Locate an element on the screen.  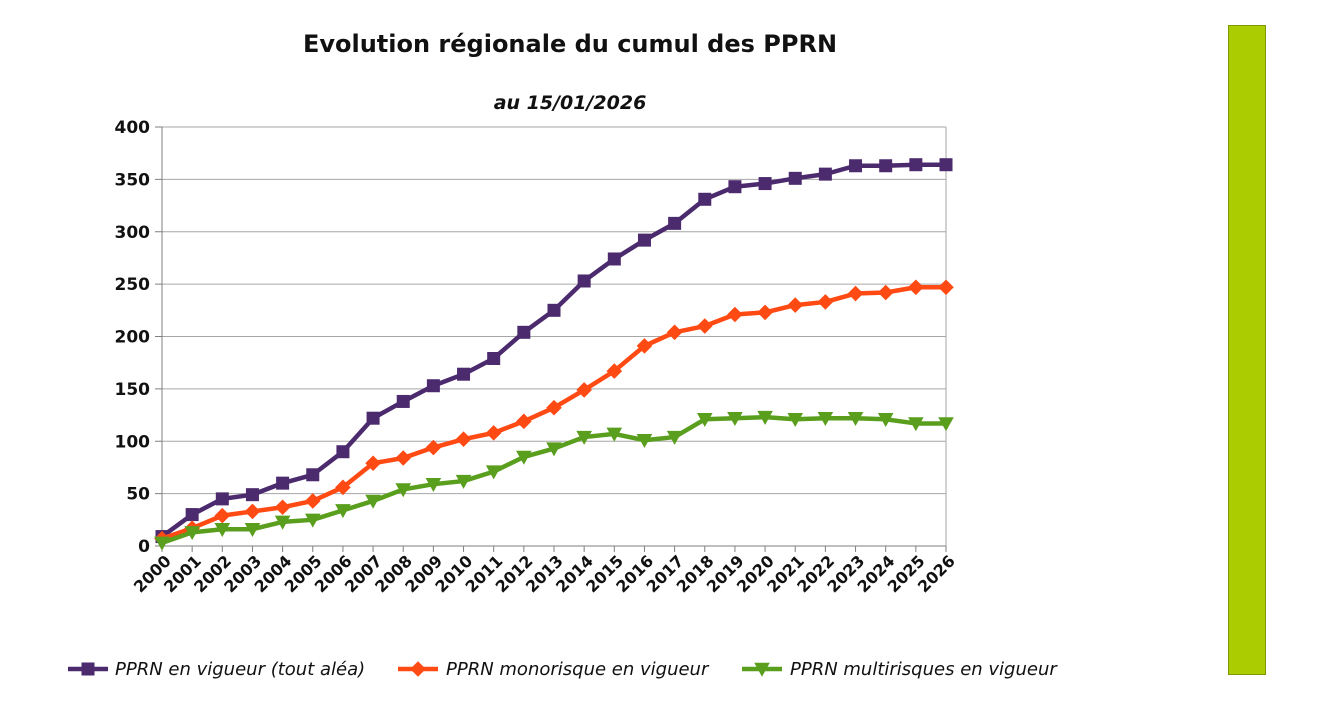
y-axis-ticks: 0 50 100 150 200 250 300 350 400 is located at coordinates (138, 337).